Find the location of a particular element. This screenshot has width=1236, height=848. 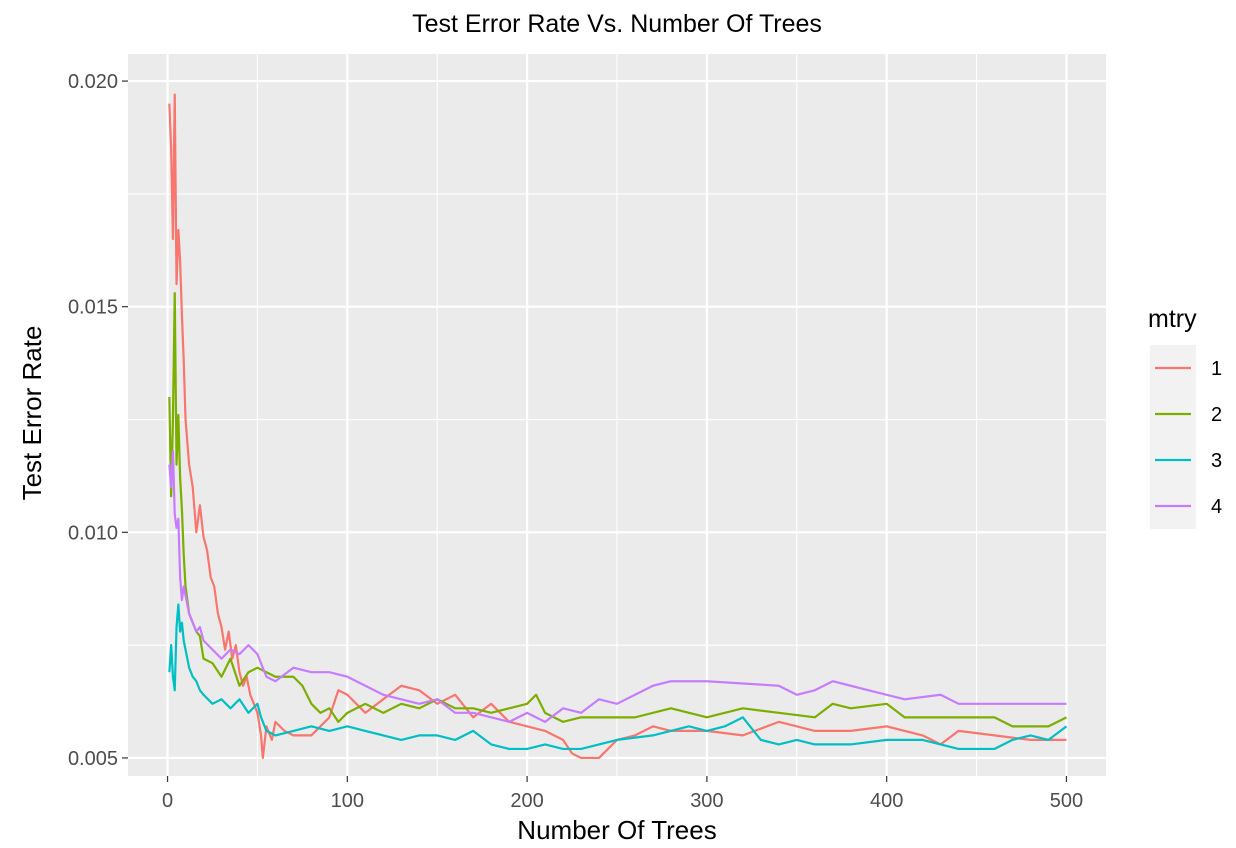

legend-title: mtry is located at coordinates (1172, 319).